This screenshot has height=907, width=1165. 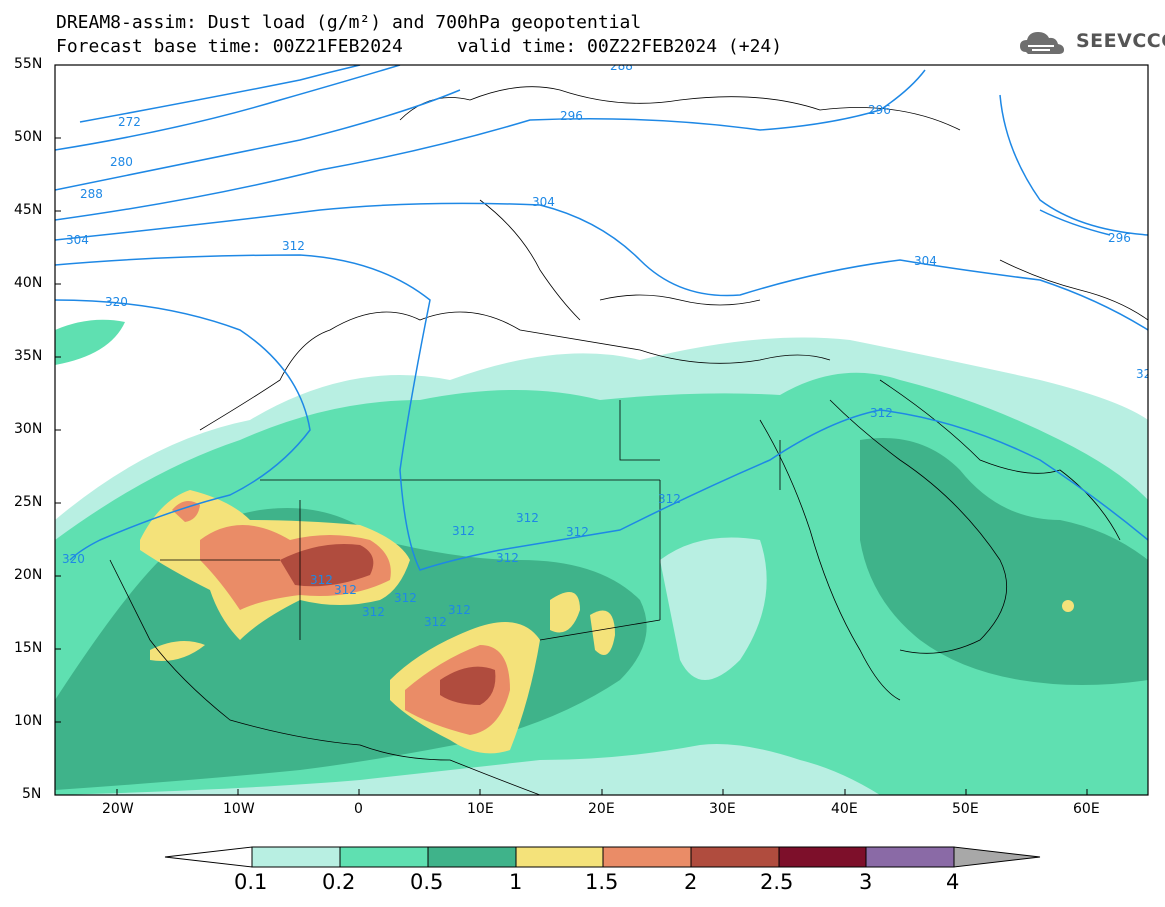 What do you see at coordinates (28, 210) in the screenshot?
I see `lat-label: 45N` at bounding box center [28, 210].